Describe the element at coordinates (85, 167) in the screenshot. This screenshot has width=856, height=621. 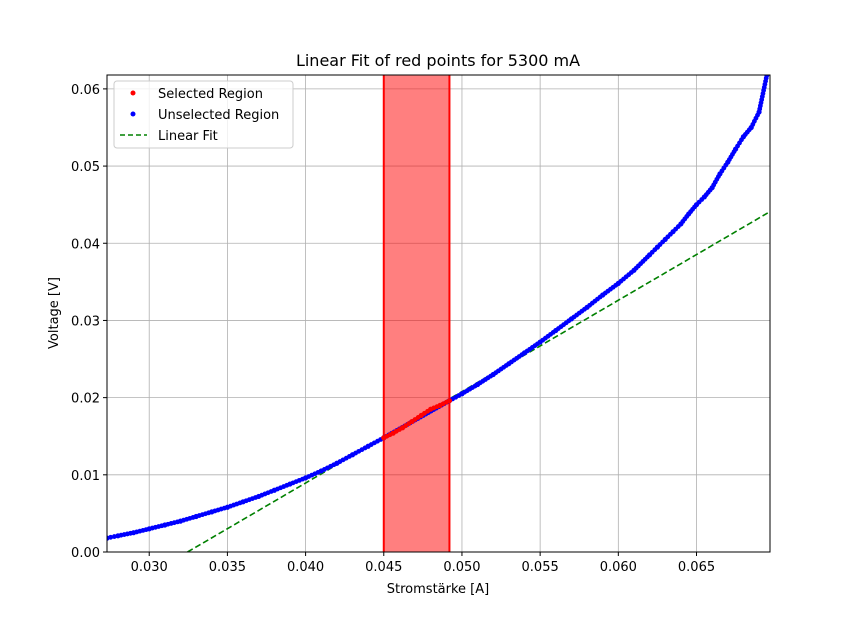
I see `y-tick-label: 0.05` at that location.